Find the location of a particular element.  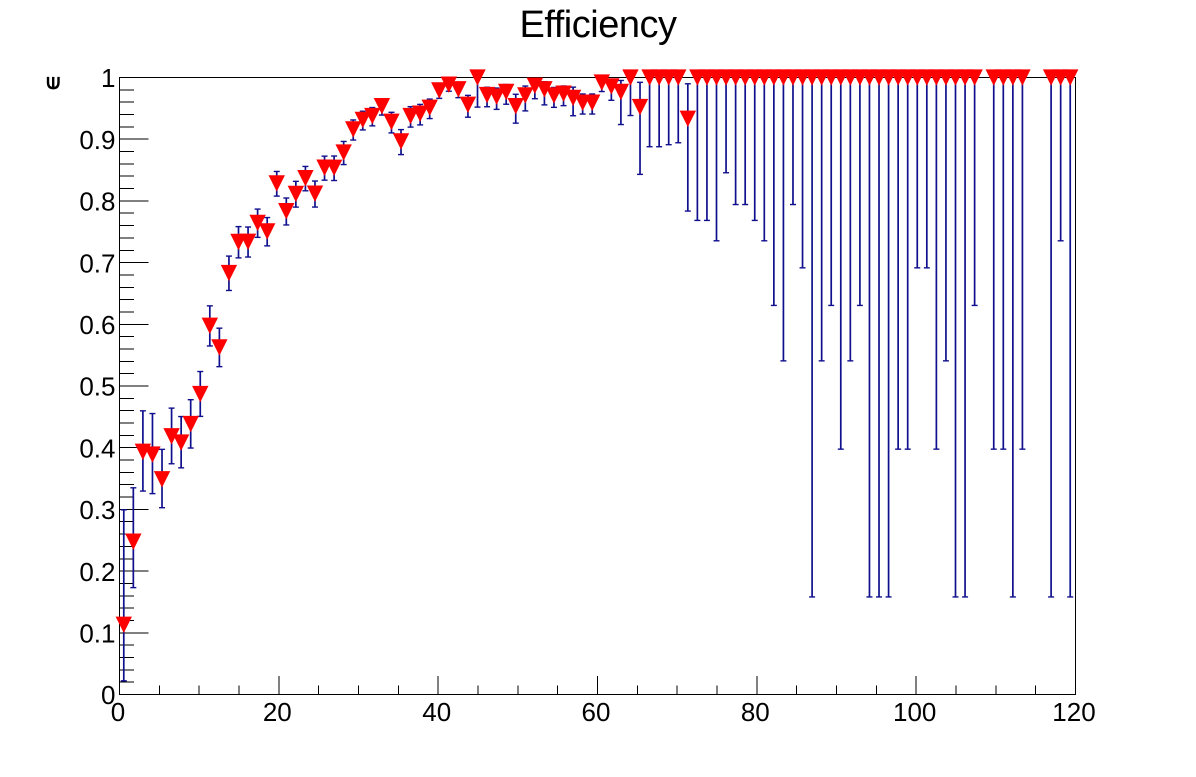

svg-text: 0.1 is located at coordinates (97, 634).